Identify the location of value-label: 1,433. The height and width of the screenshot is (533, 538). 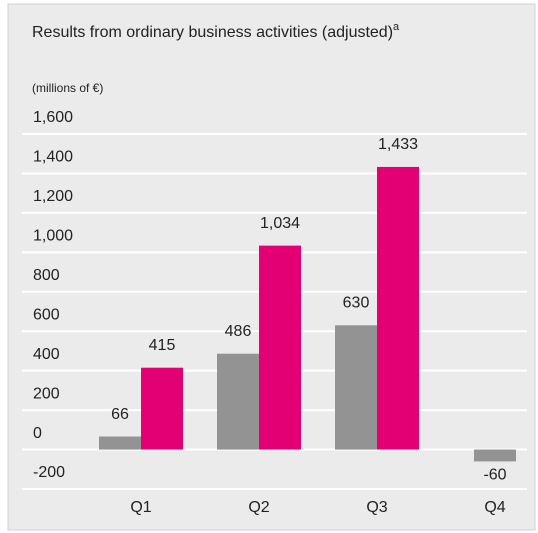
(398, 144).